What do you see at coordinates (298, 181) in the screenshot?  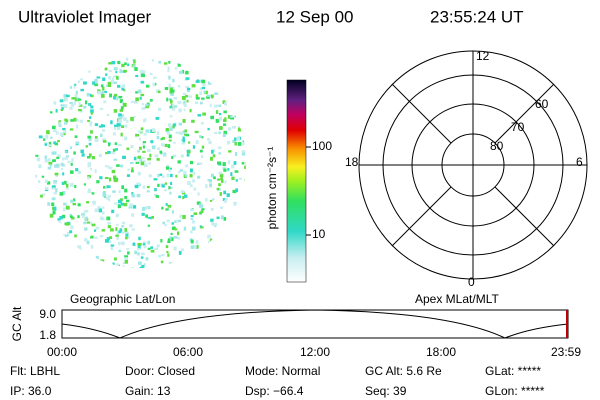 I see `colorbar: 100 10 photon cm⁻²s⁻¹` at bounding box center [298, 181].